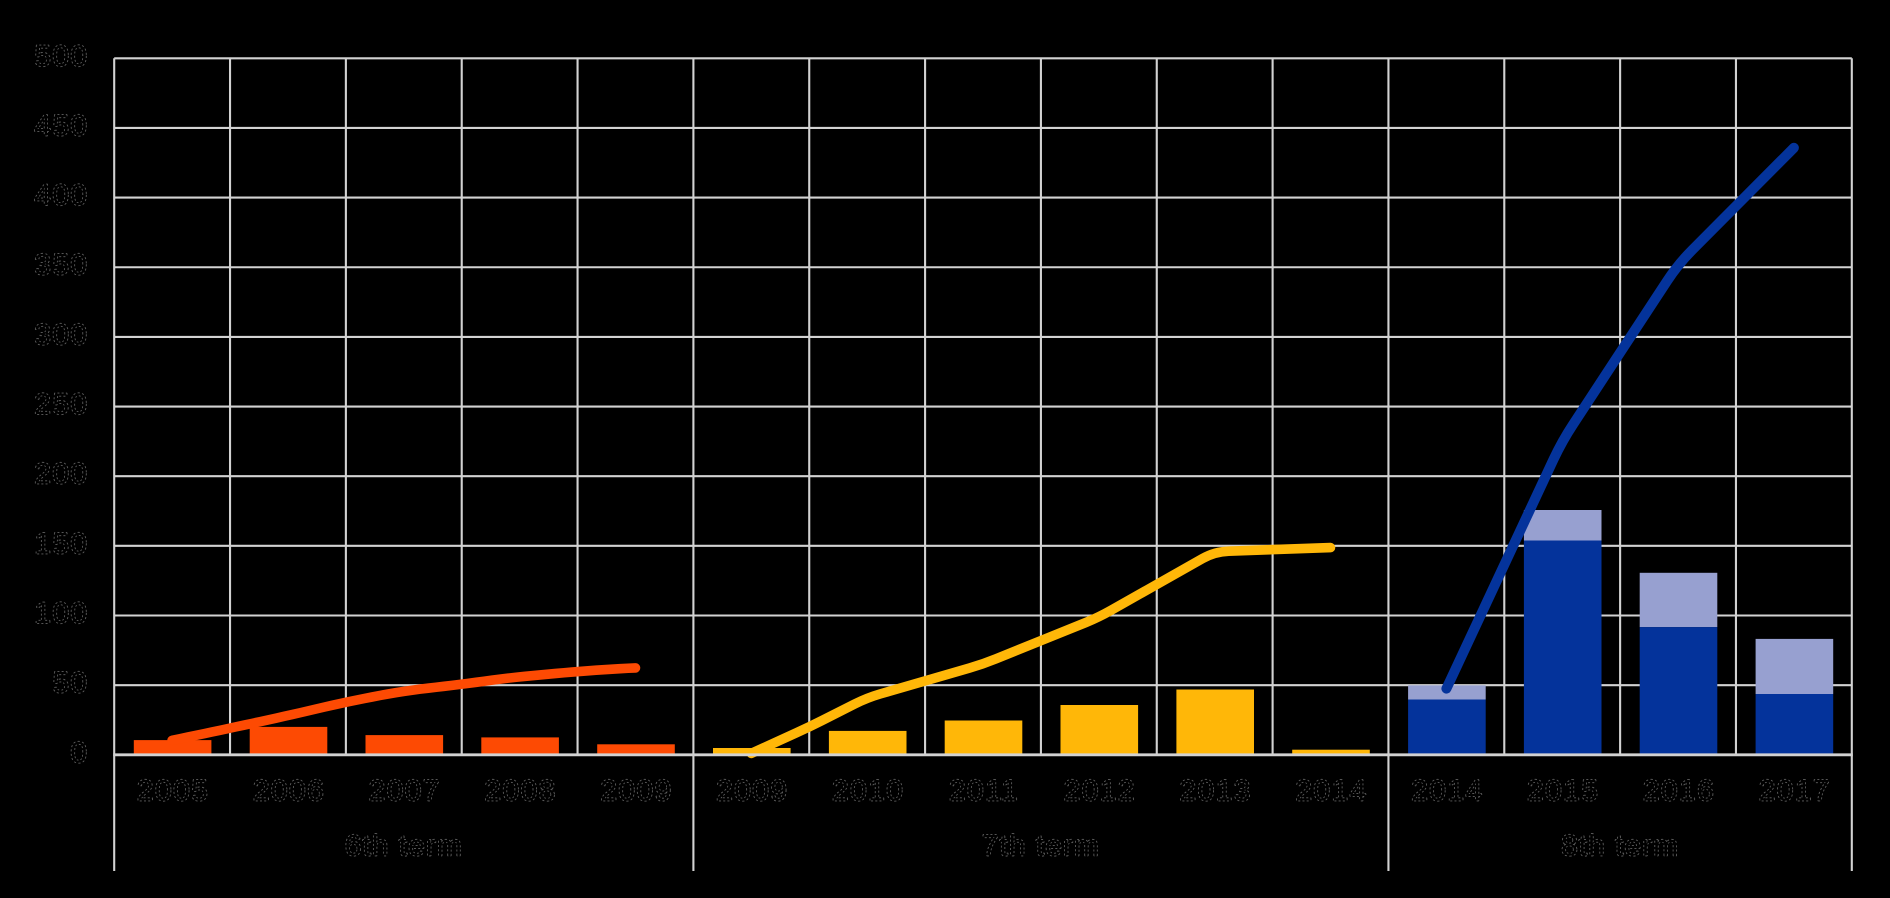  What do you see at coordinates (70, 683) in the screenshot?
I see `svg-text: 50` at bounding box center [70, 683].